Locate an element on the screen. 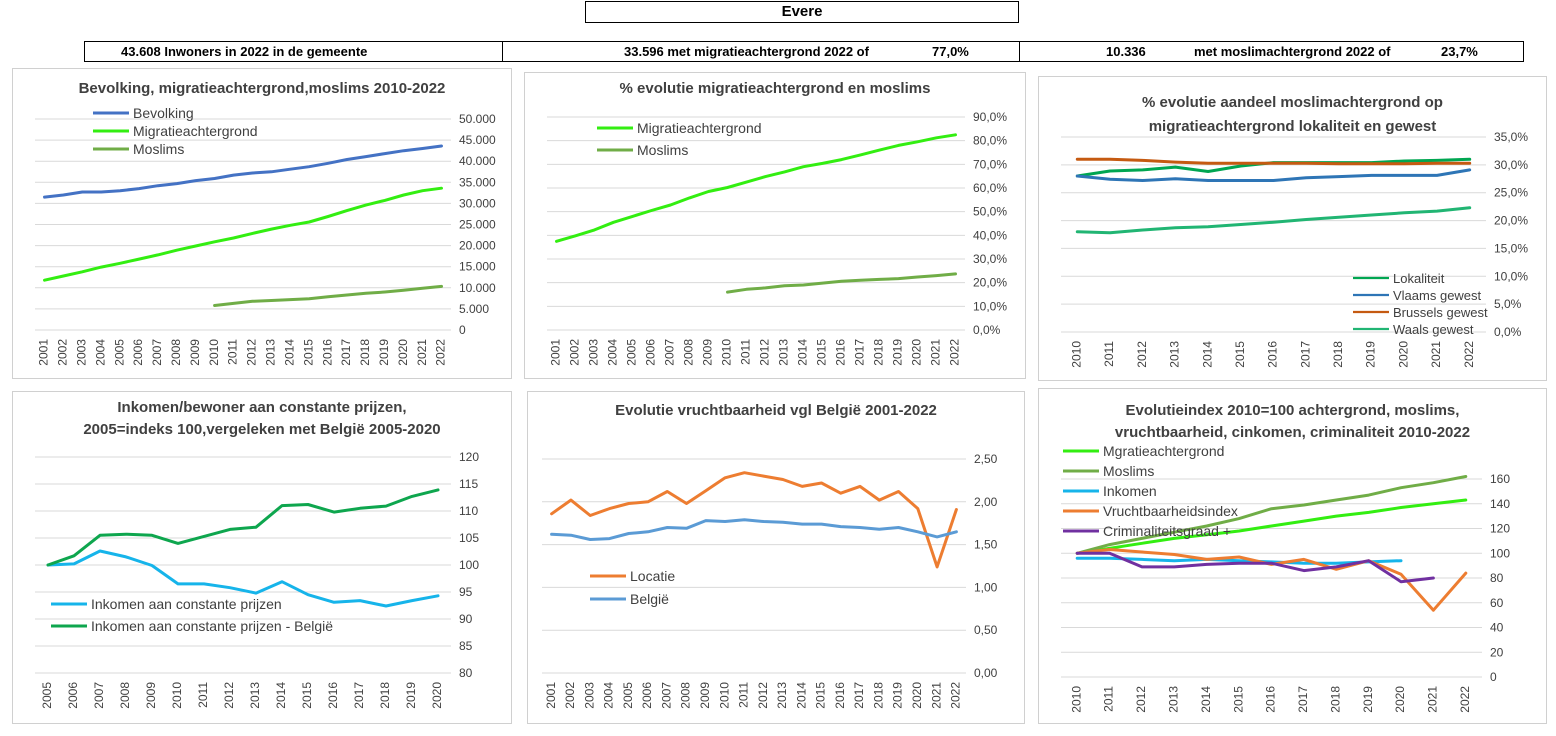  legend-label: Bevolking is located at coordinates (163, 113).